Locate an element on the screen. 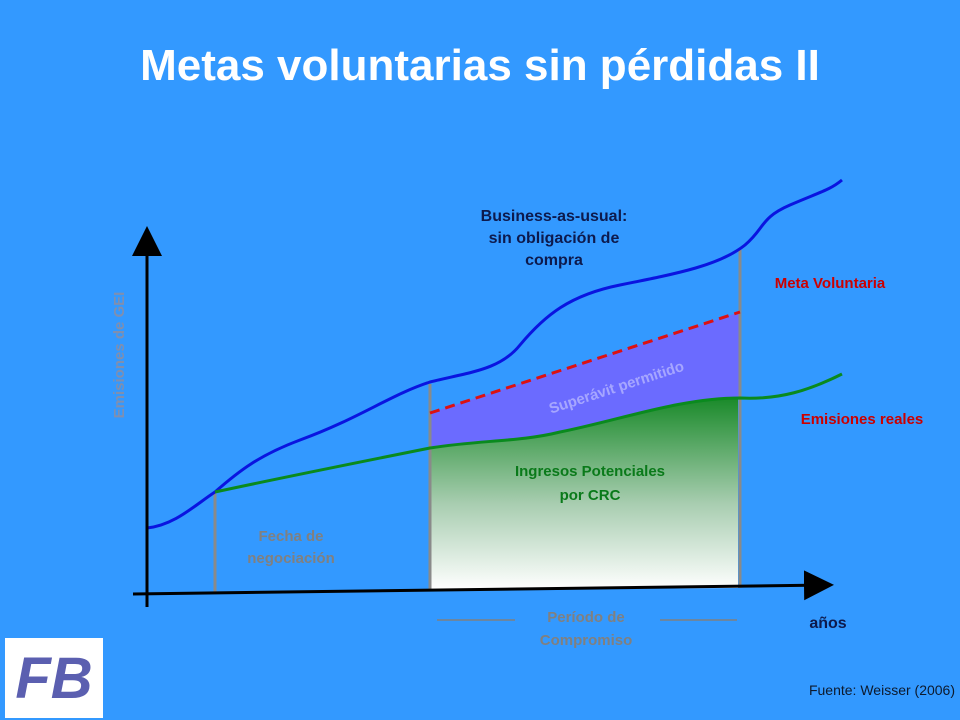 This screenshot has width=960, height=720. target-line is located at coordinates (585, 362).